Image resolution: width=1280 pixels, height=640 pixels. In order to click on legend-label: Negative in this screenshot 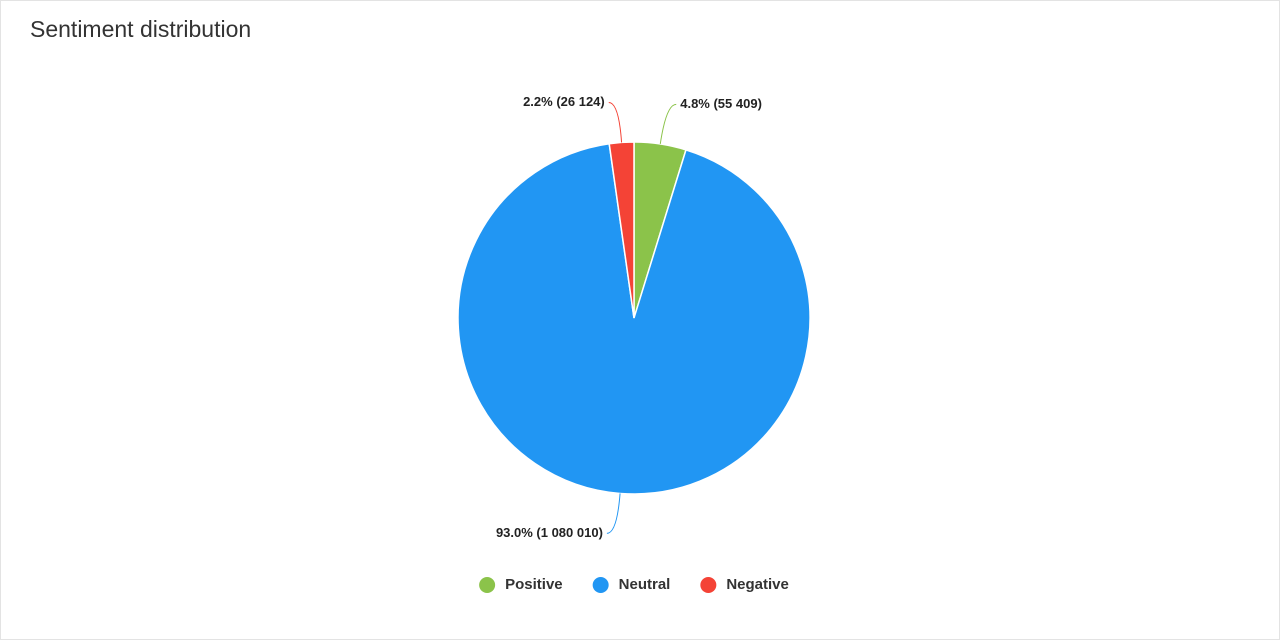, I will do `click(757, 584)`.